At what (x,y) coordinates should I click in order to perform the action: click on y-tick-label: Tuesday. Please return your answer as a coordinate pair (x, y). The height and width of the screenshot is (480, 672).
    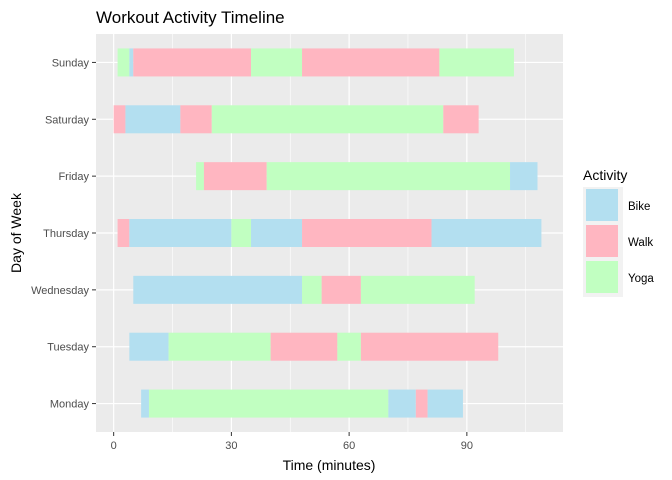
    Looking at the image, I should click on (68, 348).